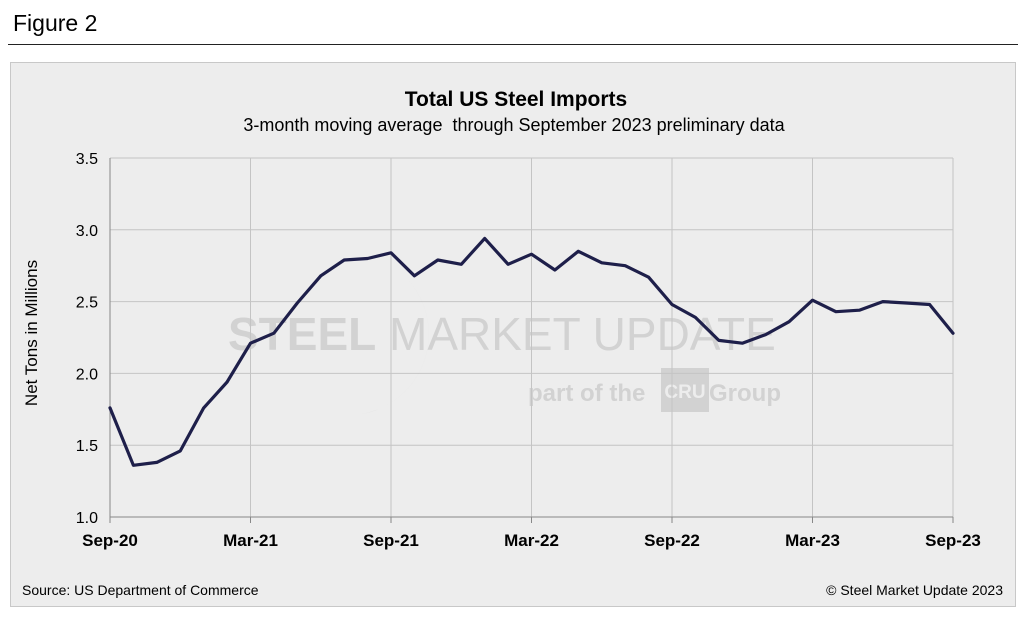  I want to click on y-tick-label: 3.5, so click(87, 159).